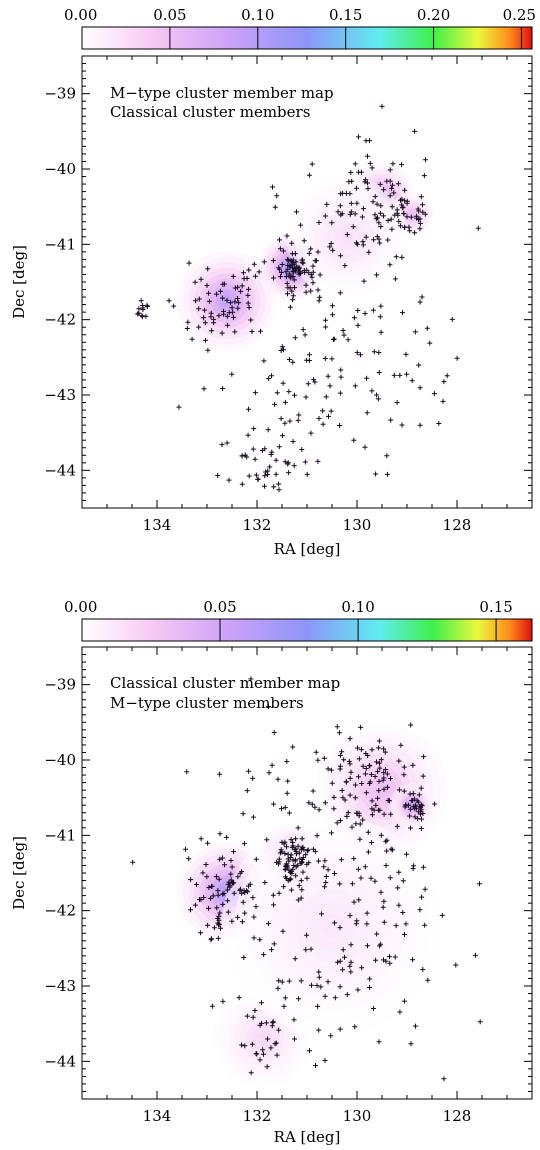 The height and width of the screenshot is (1150, 540). Describe the element at coordinates (357, 607) in the screenshot. I see `colorbar-label: 0.10` at that location.